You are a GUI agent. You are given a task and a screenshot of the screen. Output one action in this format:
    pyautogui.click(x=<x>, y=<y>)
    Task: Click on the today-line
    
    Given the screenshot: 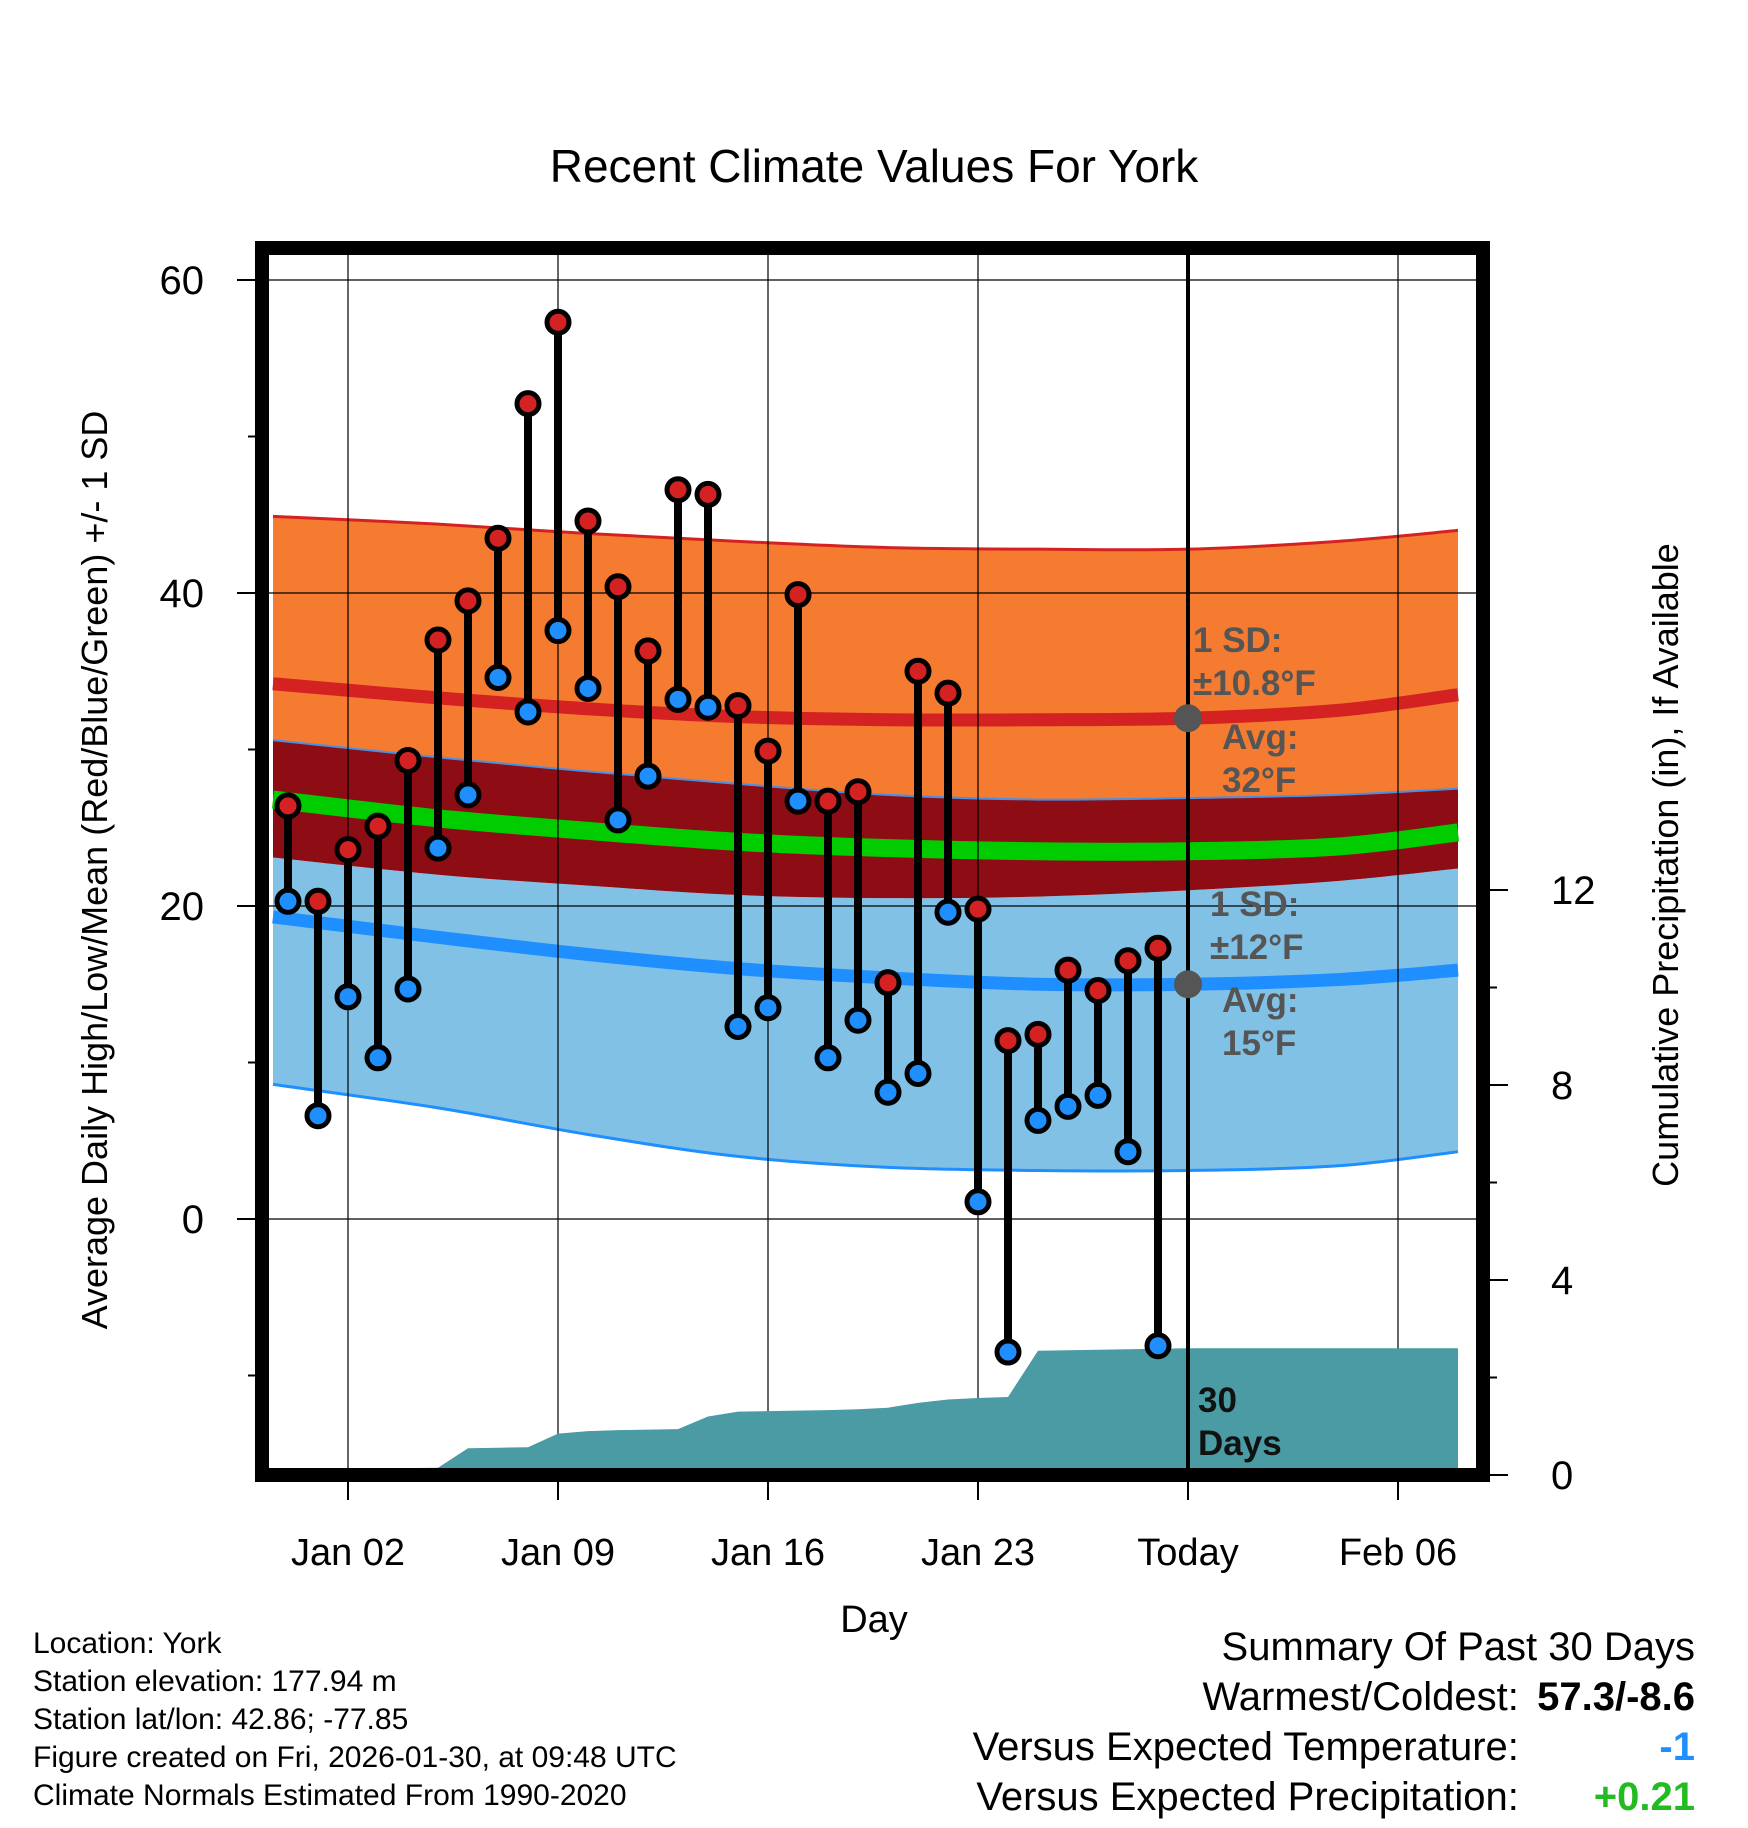 What is the action you would take?
    pyautogui.click(x=1188, y=861)
    